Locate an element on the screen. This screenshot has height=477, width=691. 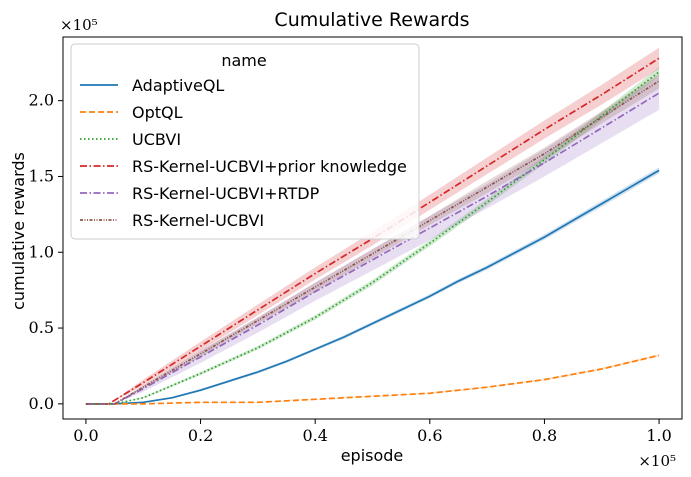
x-tick-label: 0.6 is located at coordinates (429, 435).